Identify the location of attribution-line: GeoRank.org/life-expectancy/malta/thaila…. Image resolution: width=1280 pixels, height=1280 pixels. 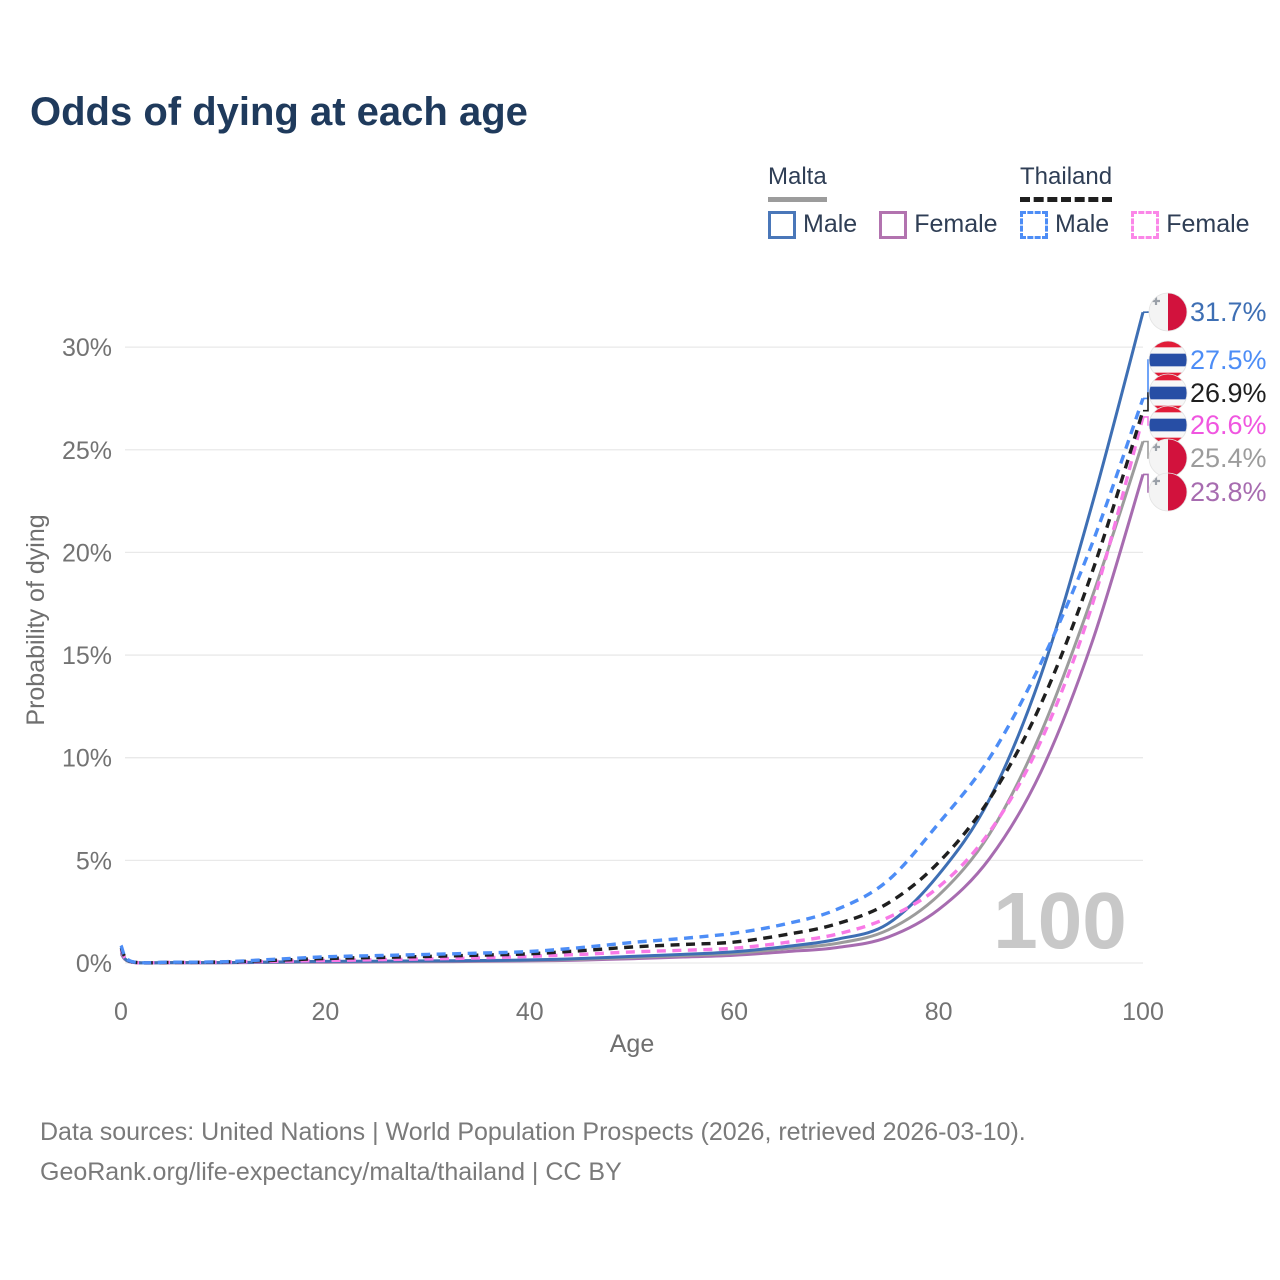
(331, 1172).